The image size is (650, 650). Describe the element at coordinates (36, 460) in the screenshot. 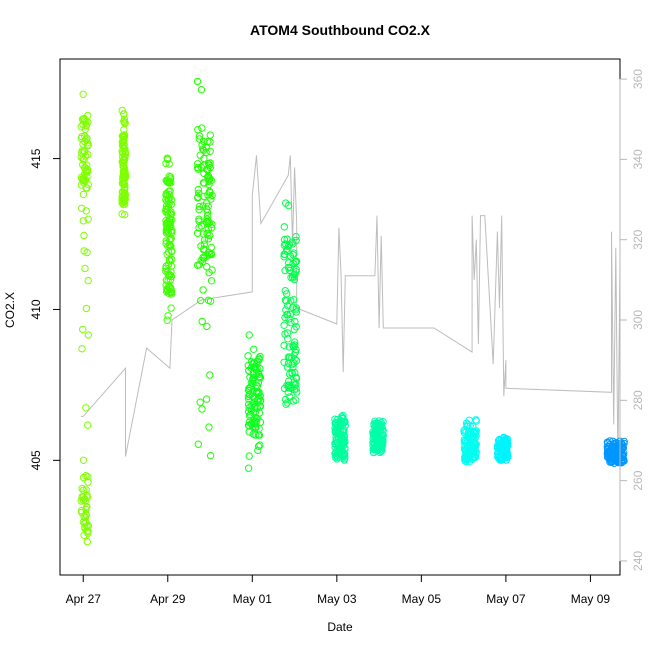

I see `y-tick-label: 405` at that location.